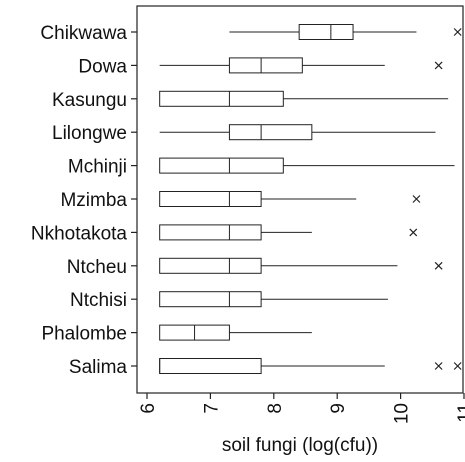 Image resolution: width=465 pixels, height=462 pixels. I want to click on category-label-nkhotakota: Nkhotakota, so click(79, 233).